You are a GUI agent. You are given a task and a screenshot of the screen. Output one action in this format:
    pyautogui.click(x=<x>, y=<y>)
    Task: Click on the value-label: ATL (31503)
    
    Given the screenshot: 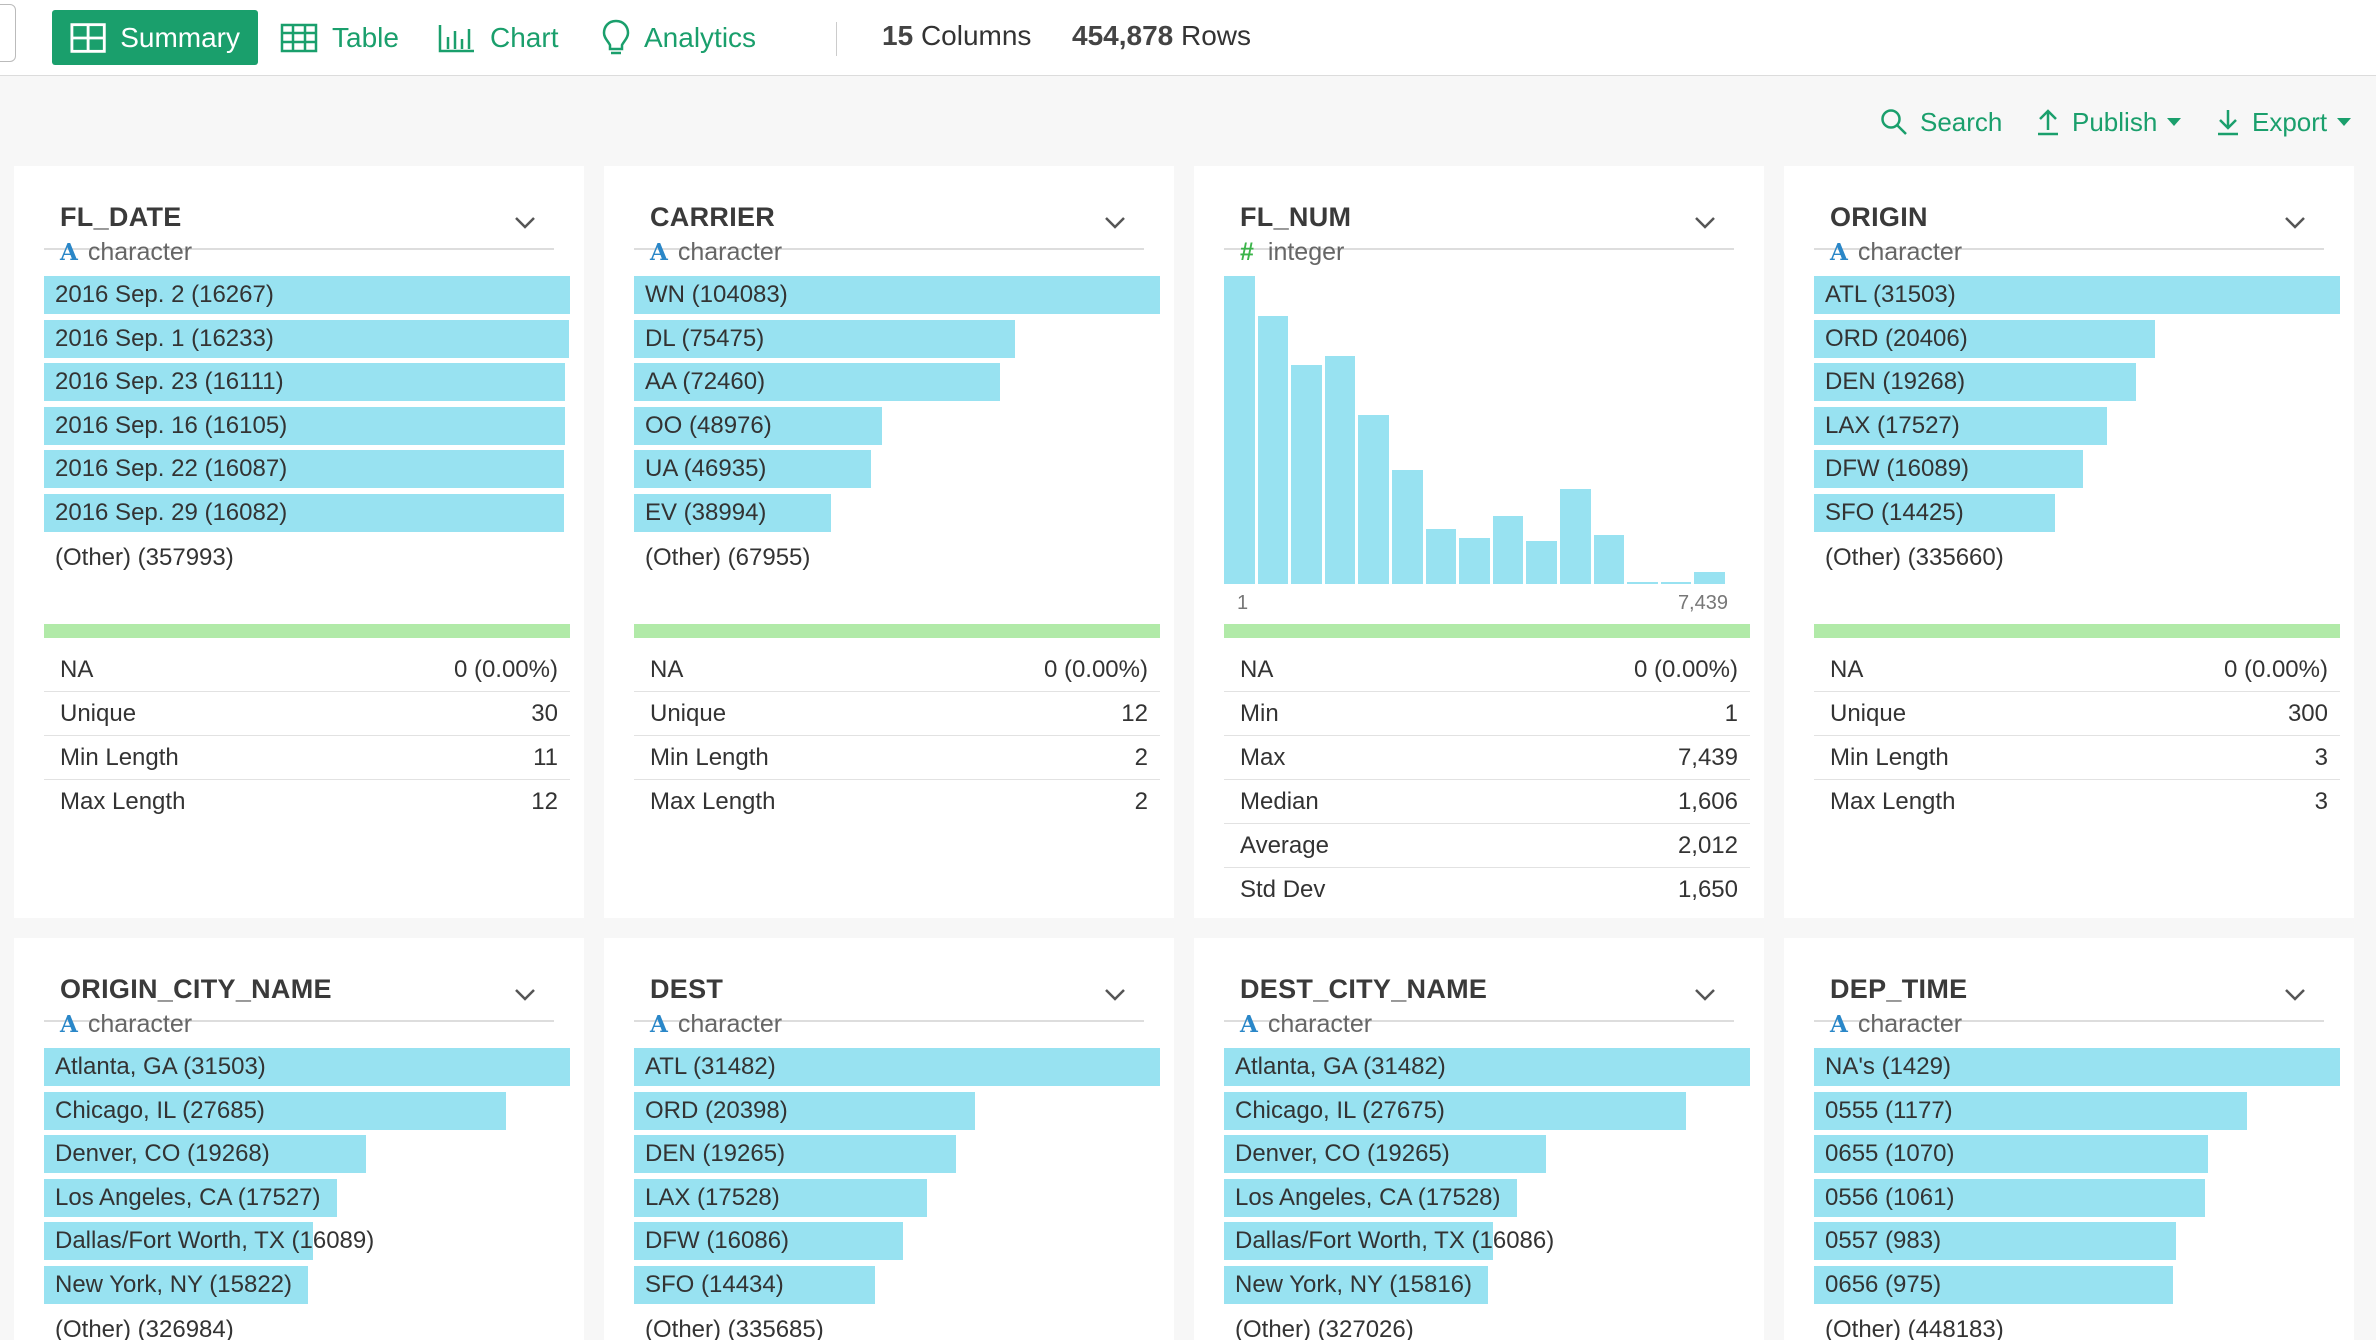 What is the action you would take?
    pyautogui.click(x=1890, y=294)
    